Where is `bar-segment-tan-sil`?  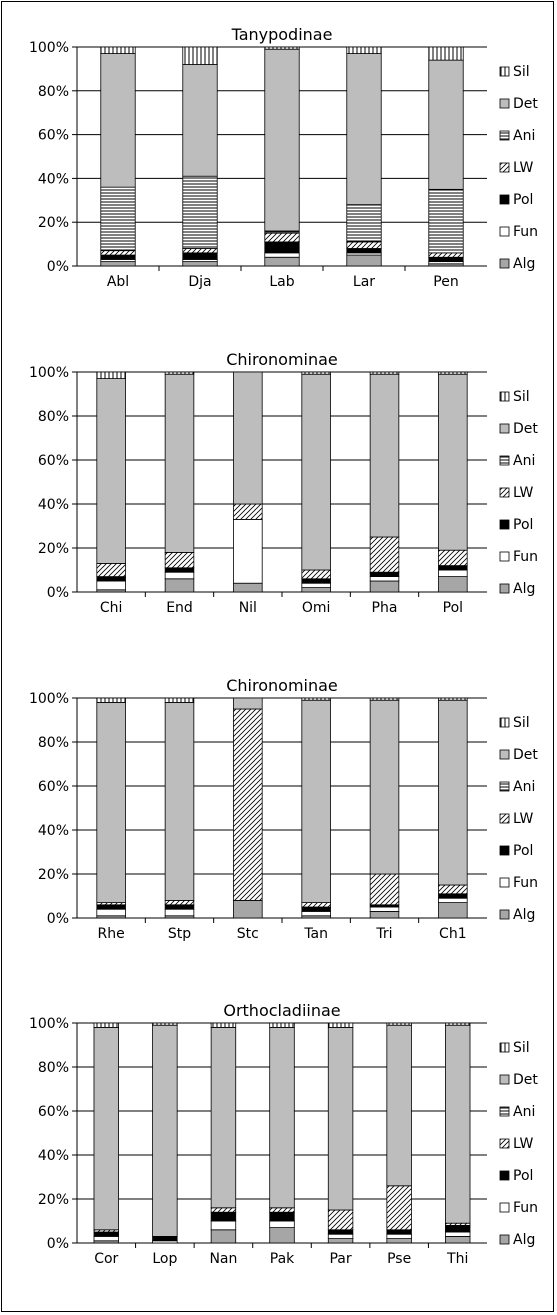 bar-segment-tan-sil is located at coordinates (316, 699).